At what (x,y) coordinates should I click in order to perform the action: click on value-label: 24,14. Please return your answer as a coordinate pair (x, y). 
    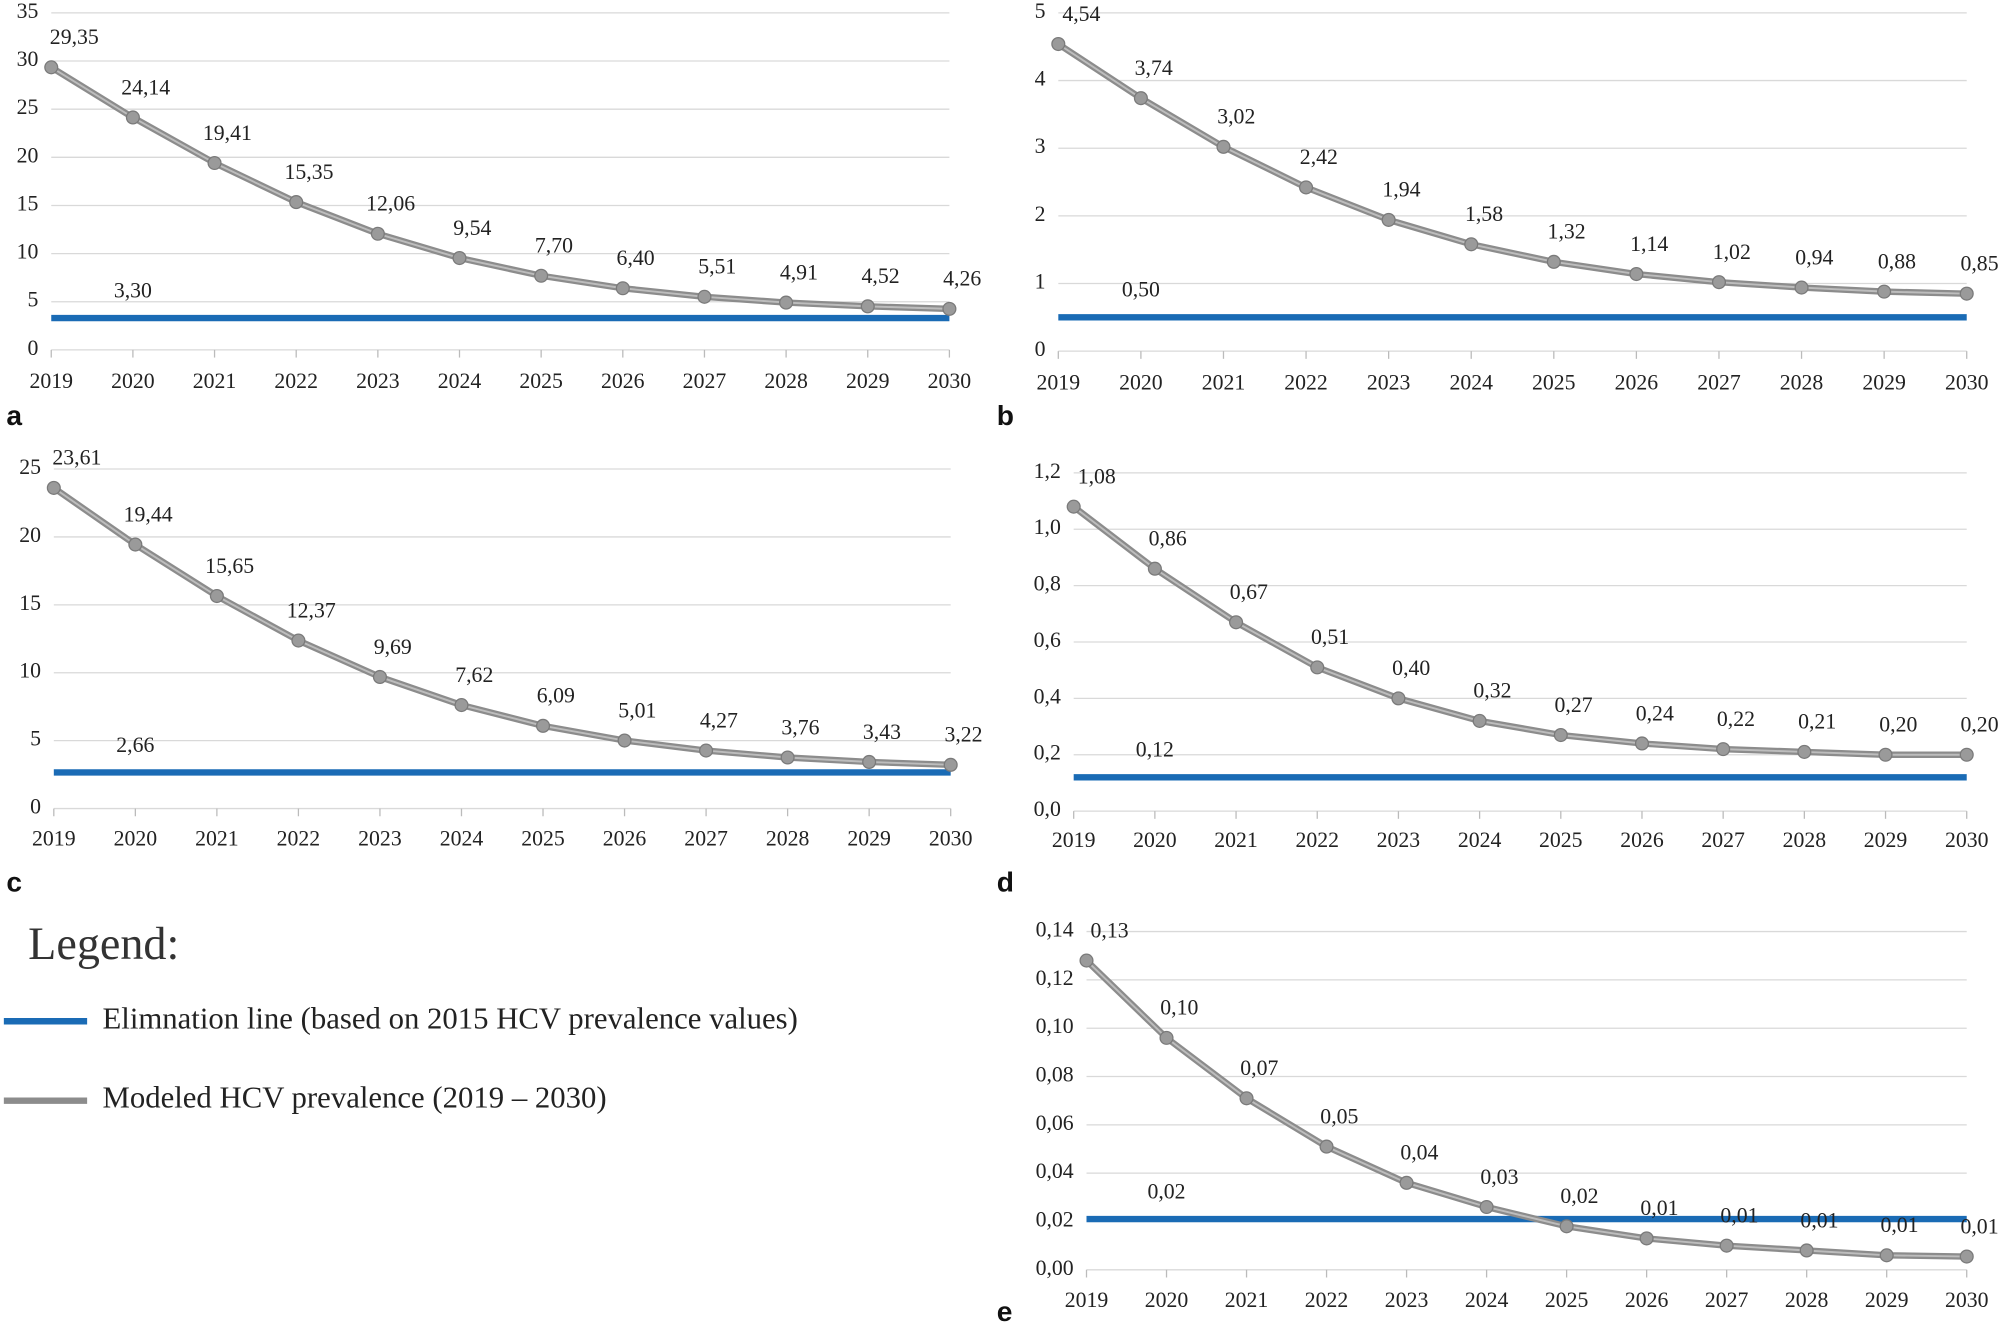
    Looking at the image, I should click on (145, 87).